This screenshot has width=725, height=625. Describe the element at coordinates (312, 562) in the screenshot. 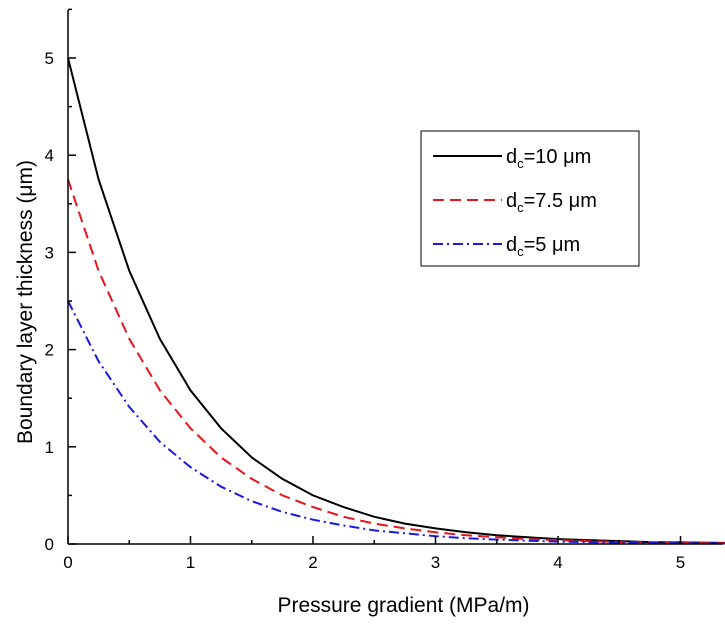

I see `x-tick-label-2: 2` at that location.